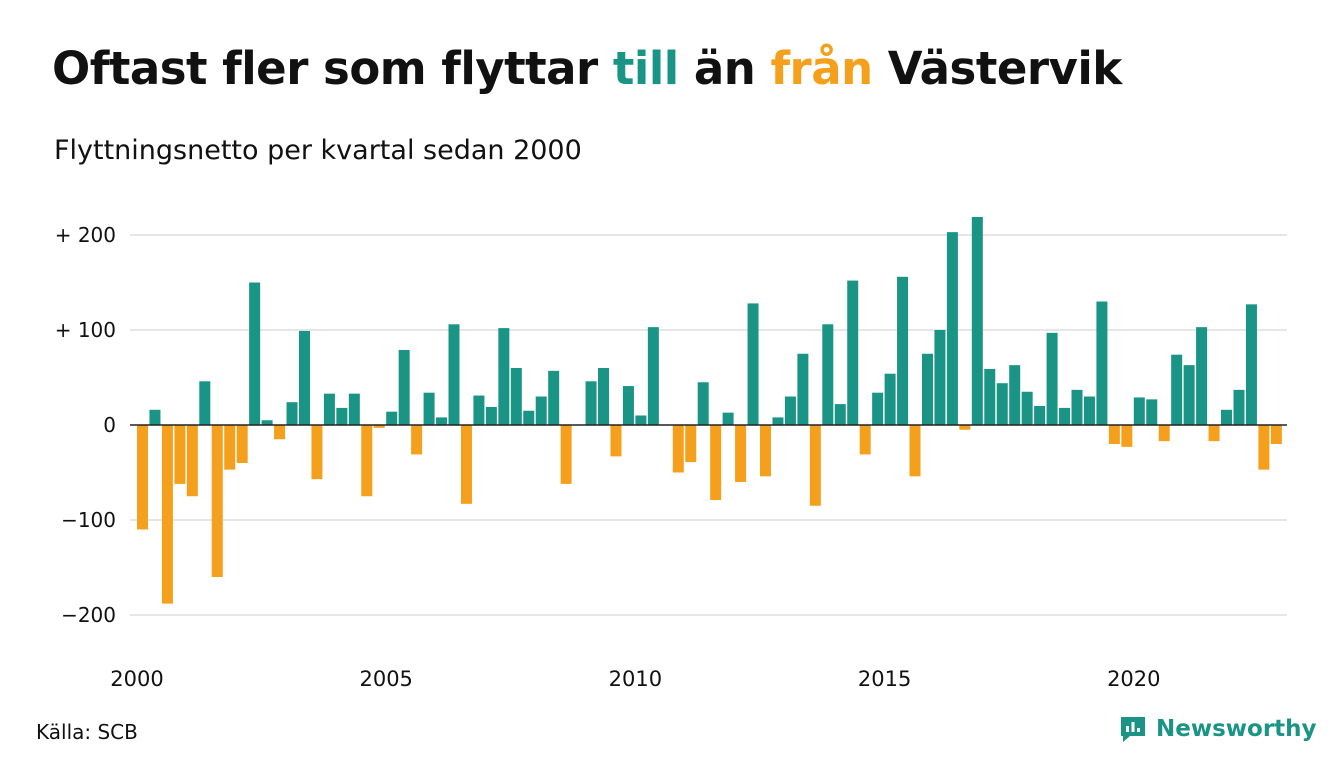 The width and height of the screenshot is (1340, 780). I want to click on title-word-out: från, so click(821, 68).